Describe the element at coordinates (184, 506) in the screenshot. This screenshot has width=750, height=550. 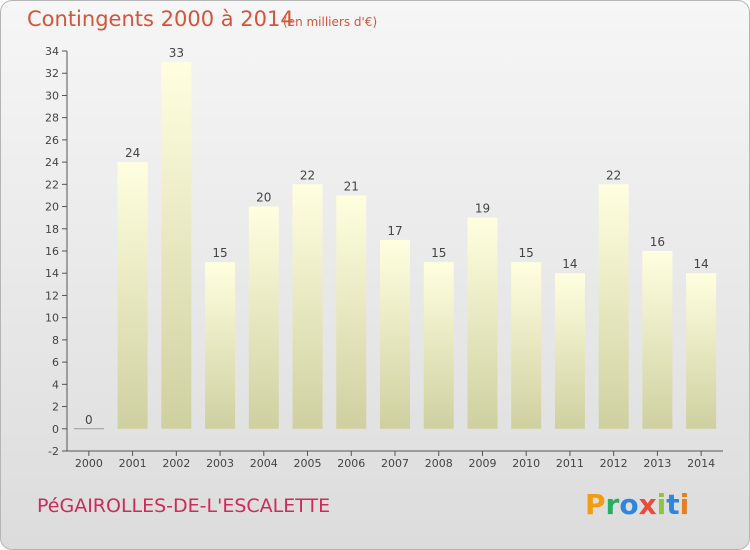
I see `commune-name: PéGAIROLLES-DE-L'ESCALETTE` at that location.